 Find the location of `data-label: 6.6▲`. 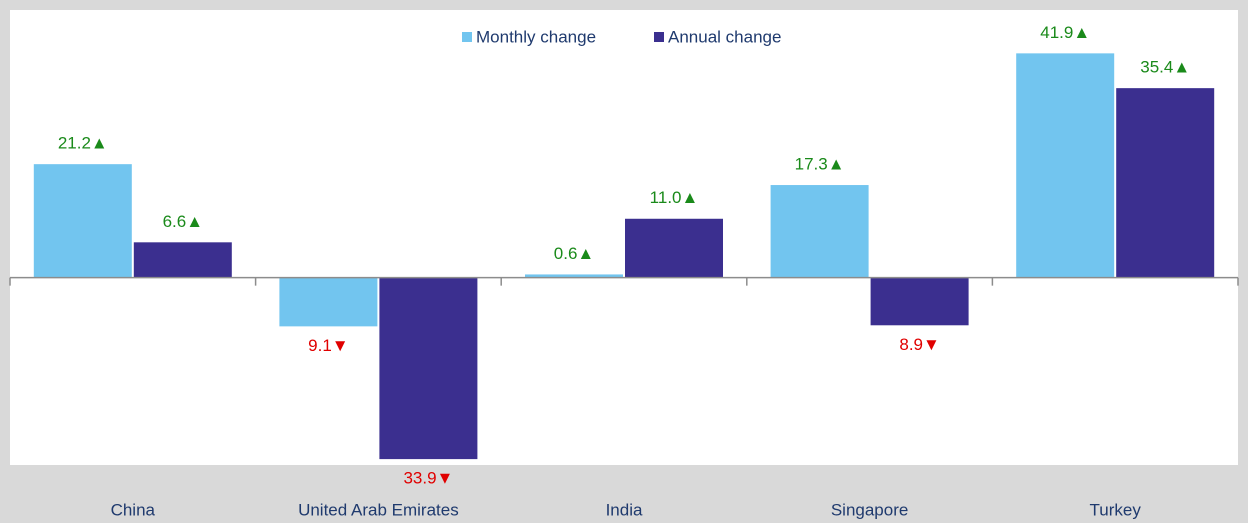

data-label: 6.6▲ is located at coordinates (183, 221).